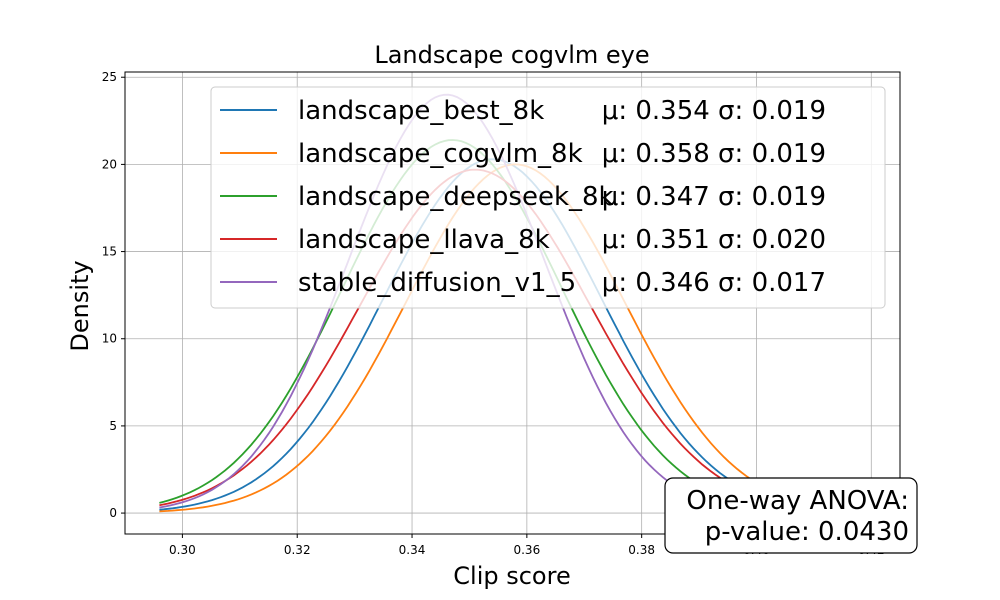  What do you see at coordinates (714, 283) in the screenshot?
I see `legend-series-stats: μ: 0.346 σ: 0.017` at bounding box center [714, 283].